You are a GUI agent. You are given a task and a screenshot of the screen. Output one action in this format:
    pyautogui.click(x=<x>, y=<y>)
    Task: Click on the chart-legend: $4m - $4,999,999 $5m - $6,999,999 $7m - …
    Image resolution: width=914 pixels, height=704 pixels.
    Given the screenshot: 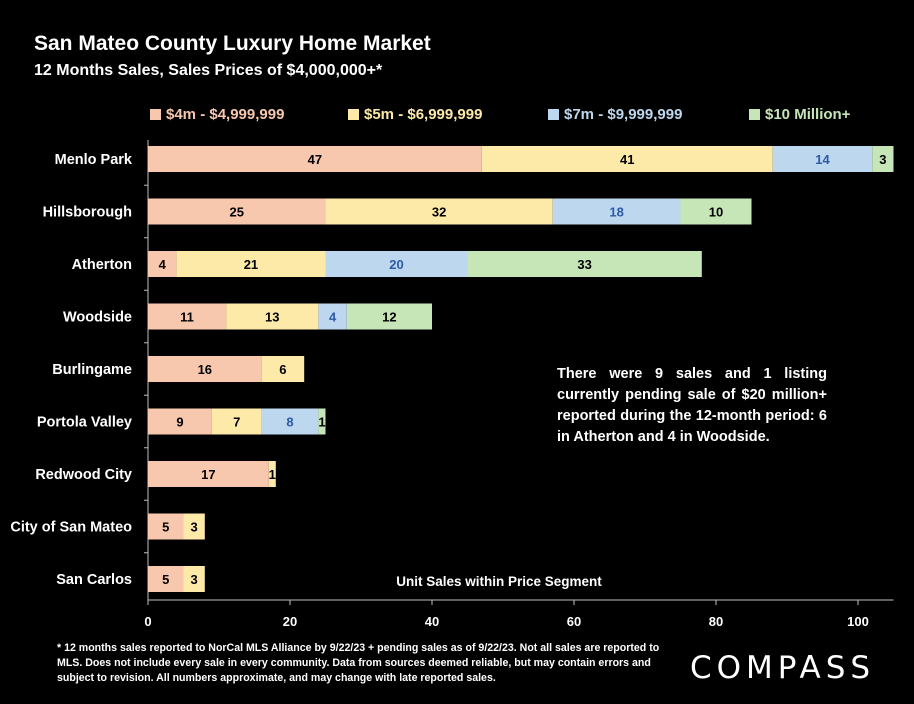 What is the action you would take?
    pyautogui.click(x=457, y=117)
    